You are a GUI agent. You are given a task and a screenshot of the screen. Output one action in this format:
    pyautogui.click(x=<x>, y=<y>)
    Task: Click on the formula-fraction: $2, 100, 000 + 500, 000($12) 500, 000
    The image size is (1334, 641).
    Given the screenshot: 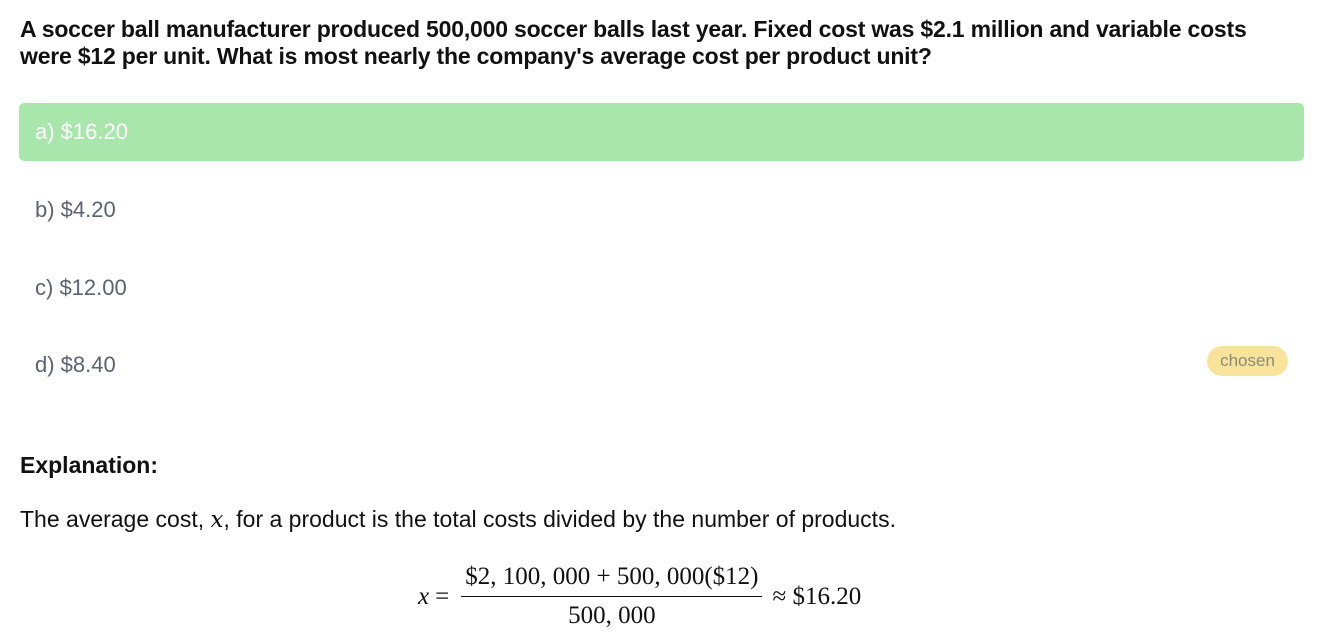 What is the action you would take?
    pyautogui.click(x=612, y=596)
    